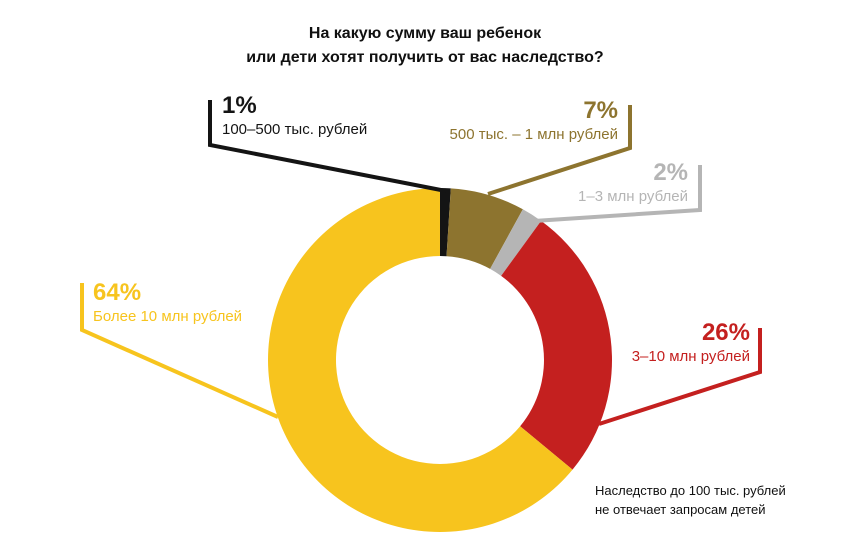  Describe the element at coordinates (600, 110) in the screenshot. I see `percent-value-500k-1m: 7%` at that location.